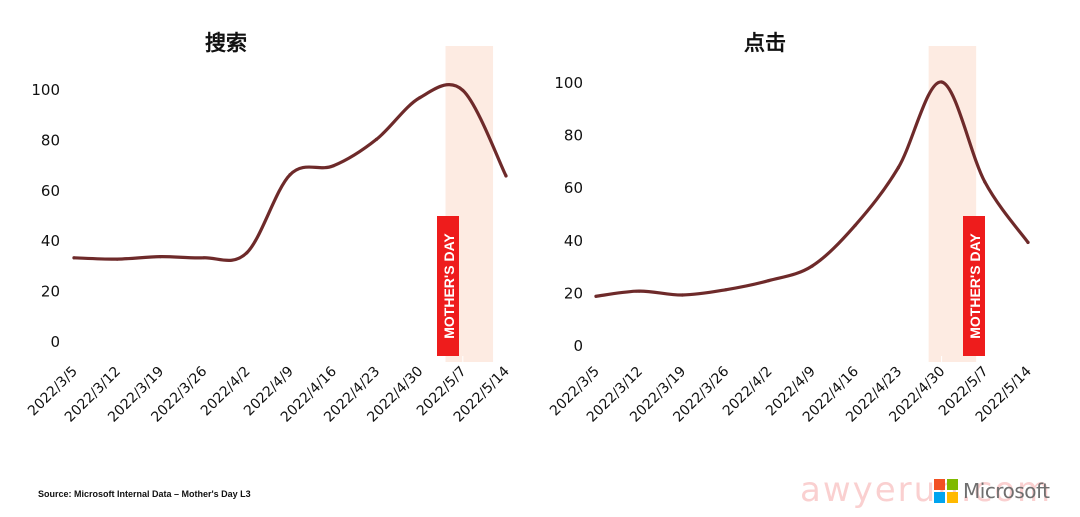 The width and height of the screenshot is (1080, 517). Describe the element at coordinates (952, 484) in the screenshot. I see `logo-square-green` at that location.